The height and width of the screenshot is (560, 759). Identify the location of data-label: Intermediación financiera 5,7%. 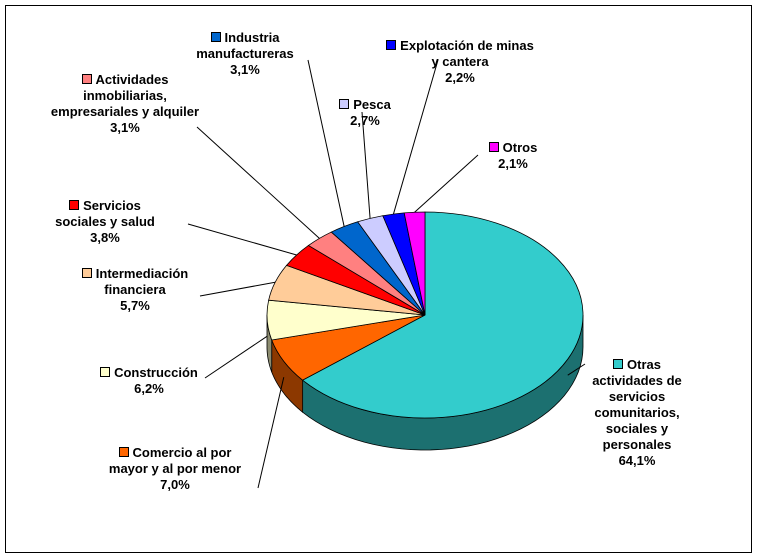
(135, 290).